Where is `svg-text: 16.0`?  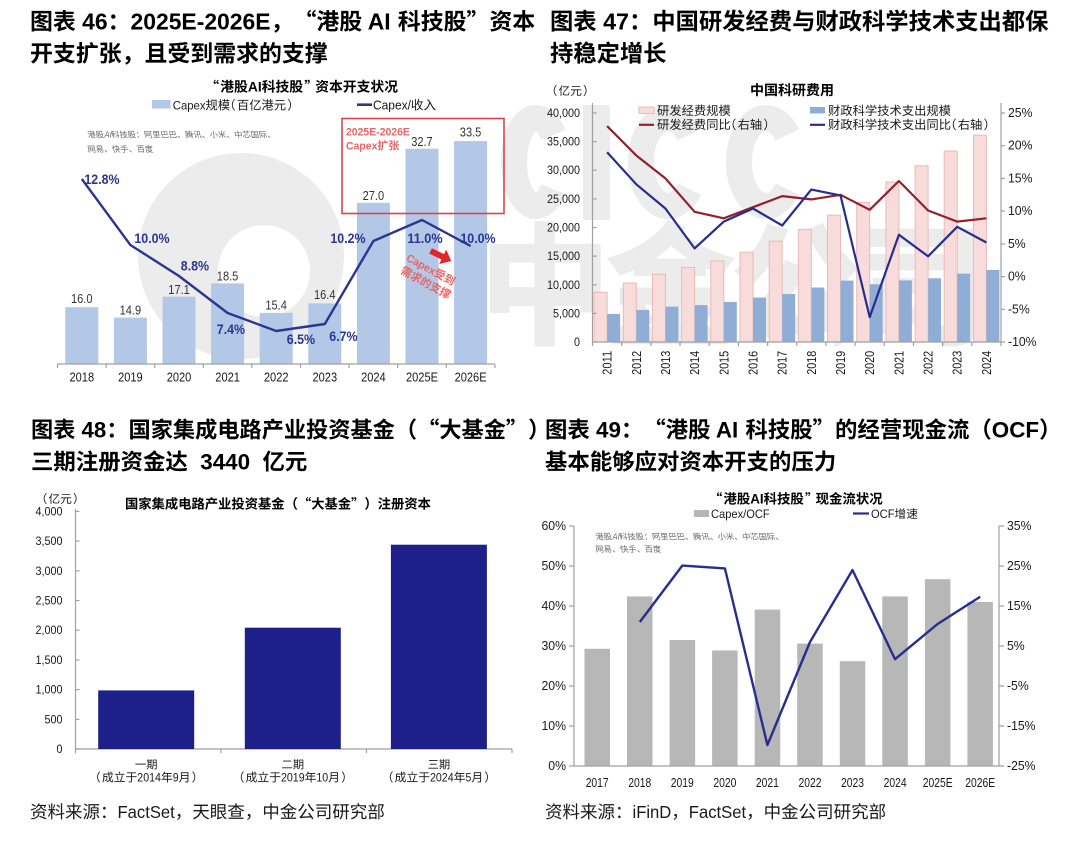
svg-text: 16.0 is located at coordinates (82, 298).